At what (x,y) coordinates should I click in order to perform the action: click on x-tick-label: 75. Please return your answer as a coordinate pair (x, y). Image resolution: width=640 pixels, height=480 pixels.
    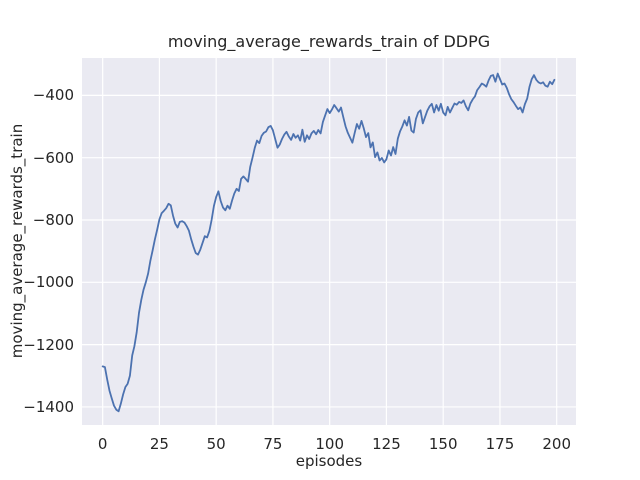
    Looking at the image, I should click on (273, 444).